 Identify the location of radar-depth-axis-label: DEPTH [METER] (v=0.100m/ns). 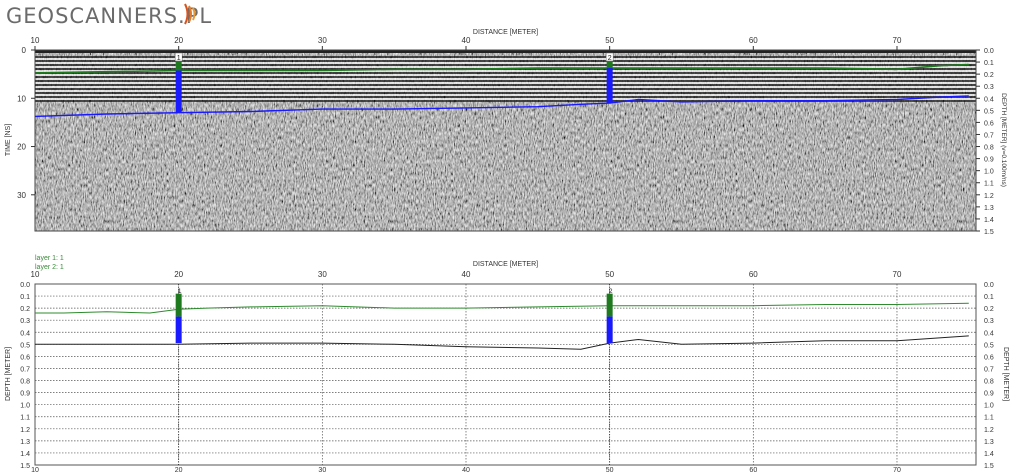
(1003, 140).